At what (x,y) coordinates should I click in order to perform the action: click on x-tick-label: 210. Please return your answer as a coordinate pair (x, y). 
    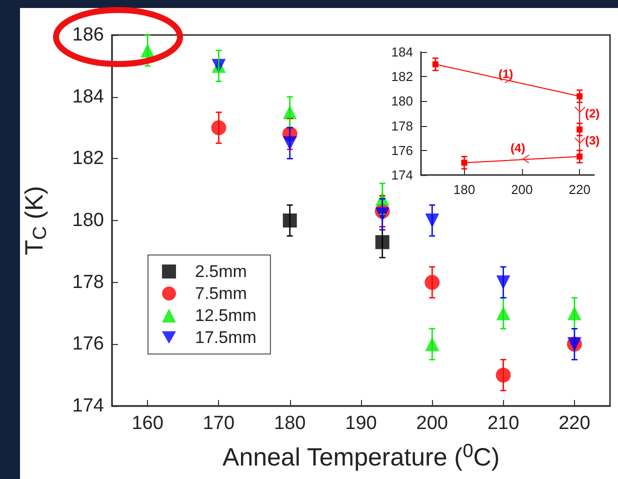
    Looking at the image, I should click on (503, 423).